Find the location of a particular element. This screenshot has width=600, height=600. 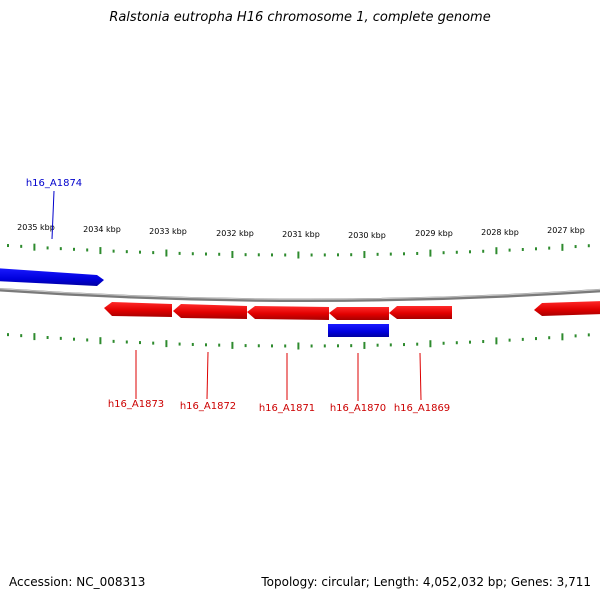

leader-h16-a1872 is located at coordinates (207, 375).